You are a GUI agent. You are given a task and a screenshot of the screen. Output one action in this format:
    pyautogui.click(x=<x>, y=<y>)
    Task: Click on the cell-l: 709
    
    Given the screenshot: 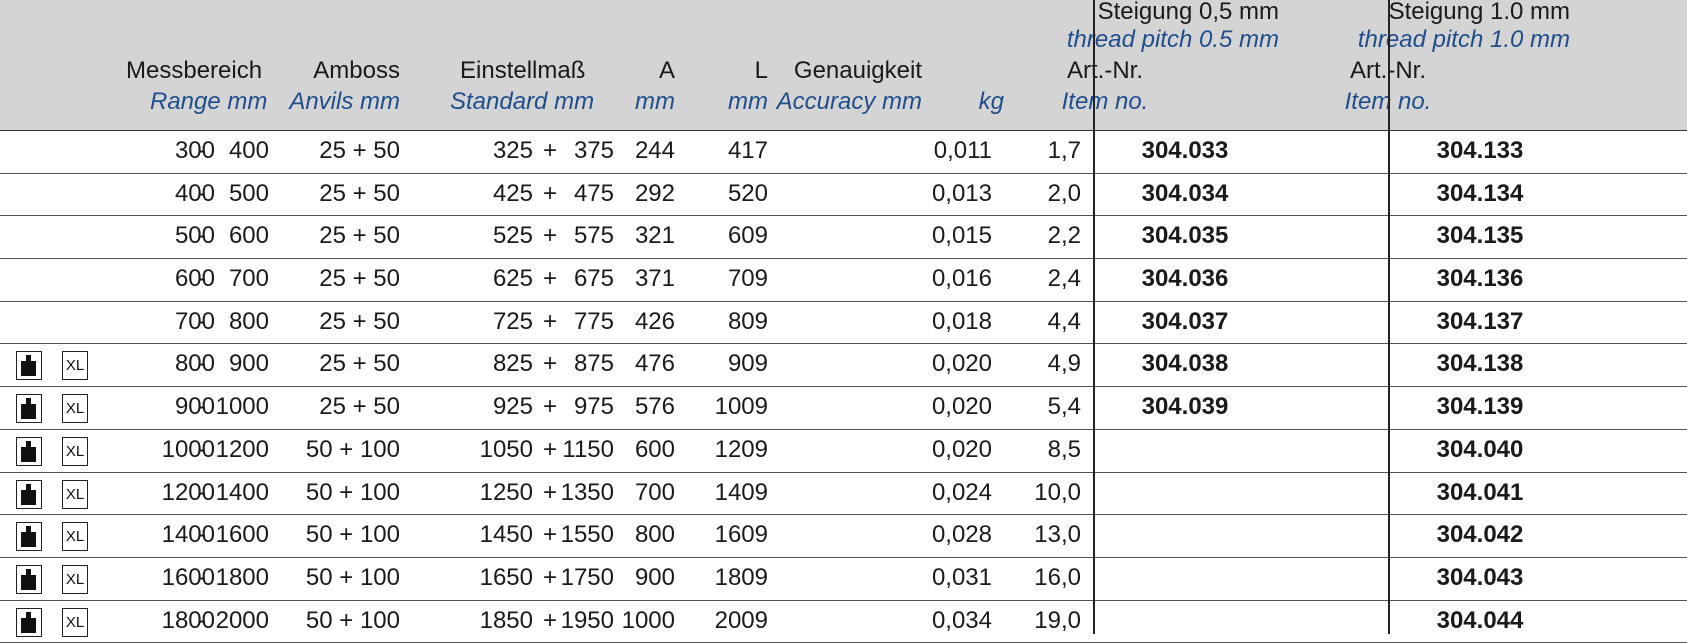 What is the action you would take?
    pyautogui.click(x=747, y=279)
    